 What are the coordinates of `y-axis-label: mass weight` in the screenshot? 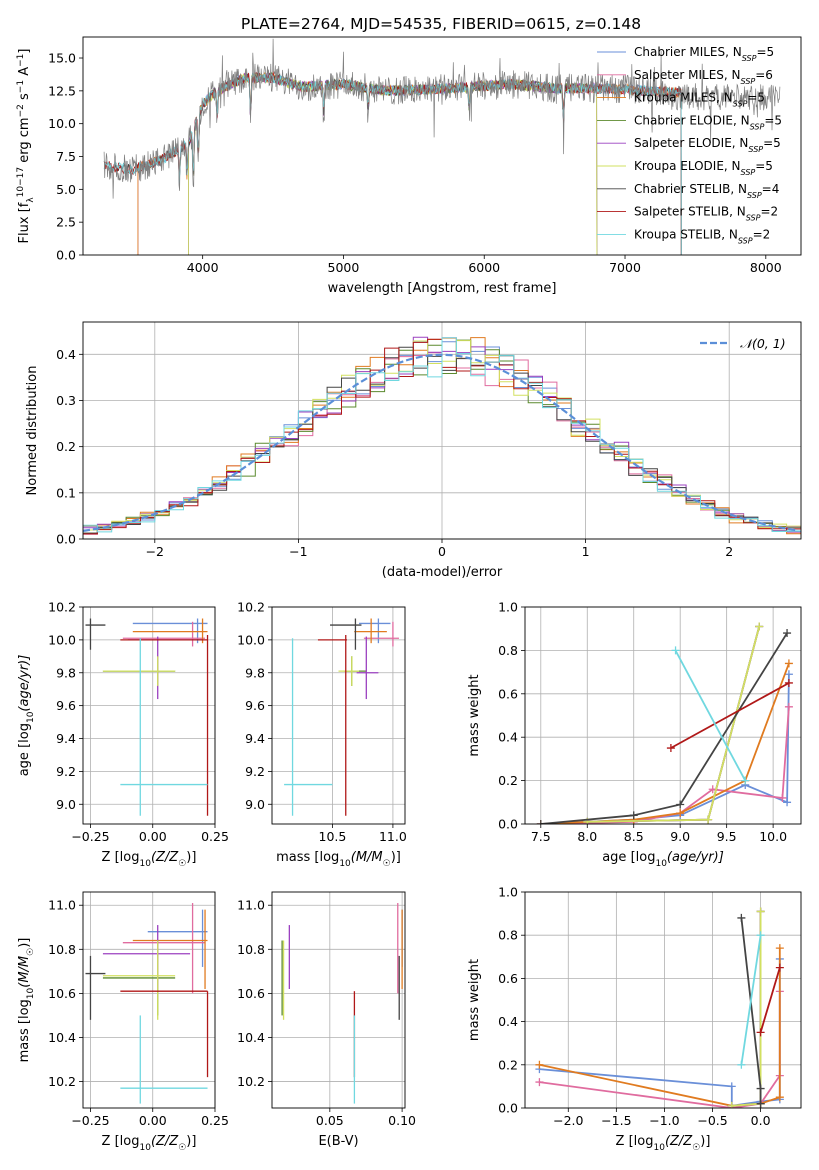 It's located at (474, 1000).